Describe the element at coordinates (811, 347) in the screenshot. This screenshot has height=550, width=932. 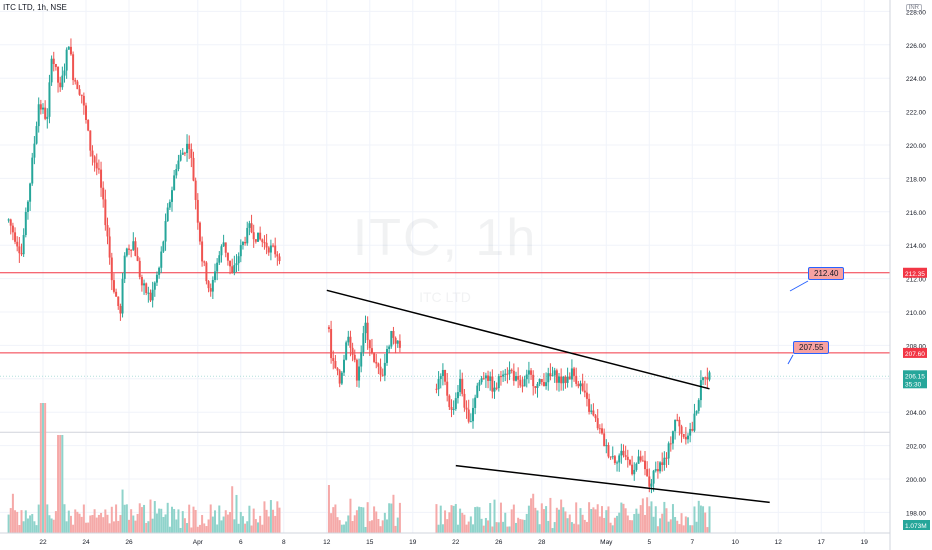
I see `price-callout-207-55: 207.55` at that location.